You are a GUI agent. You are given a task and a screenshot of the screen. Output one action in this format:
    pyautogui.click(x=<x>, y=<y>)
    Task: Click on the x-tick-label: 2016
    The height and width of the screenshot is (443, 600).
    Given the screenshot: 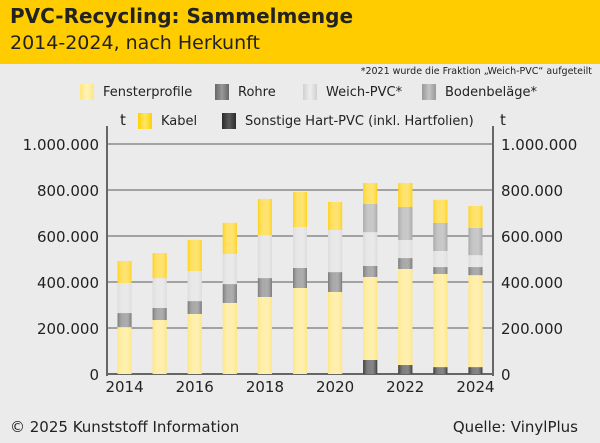 What is the action you would take?
    pyautogui.click(x=195, y=387)
    